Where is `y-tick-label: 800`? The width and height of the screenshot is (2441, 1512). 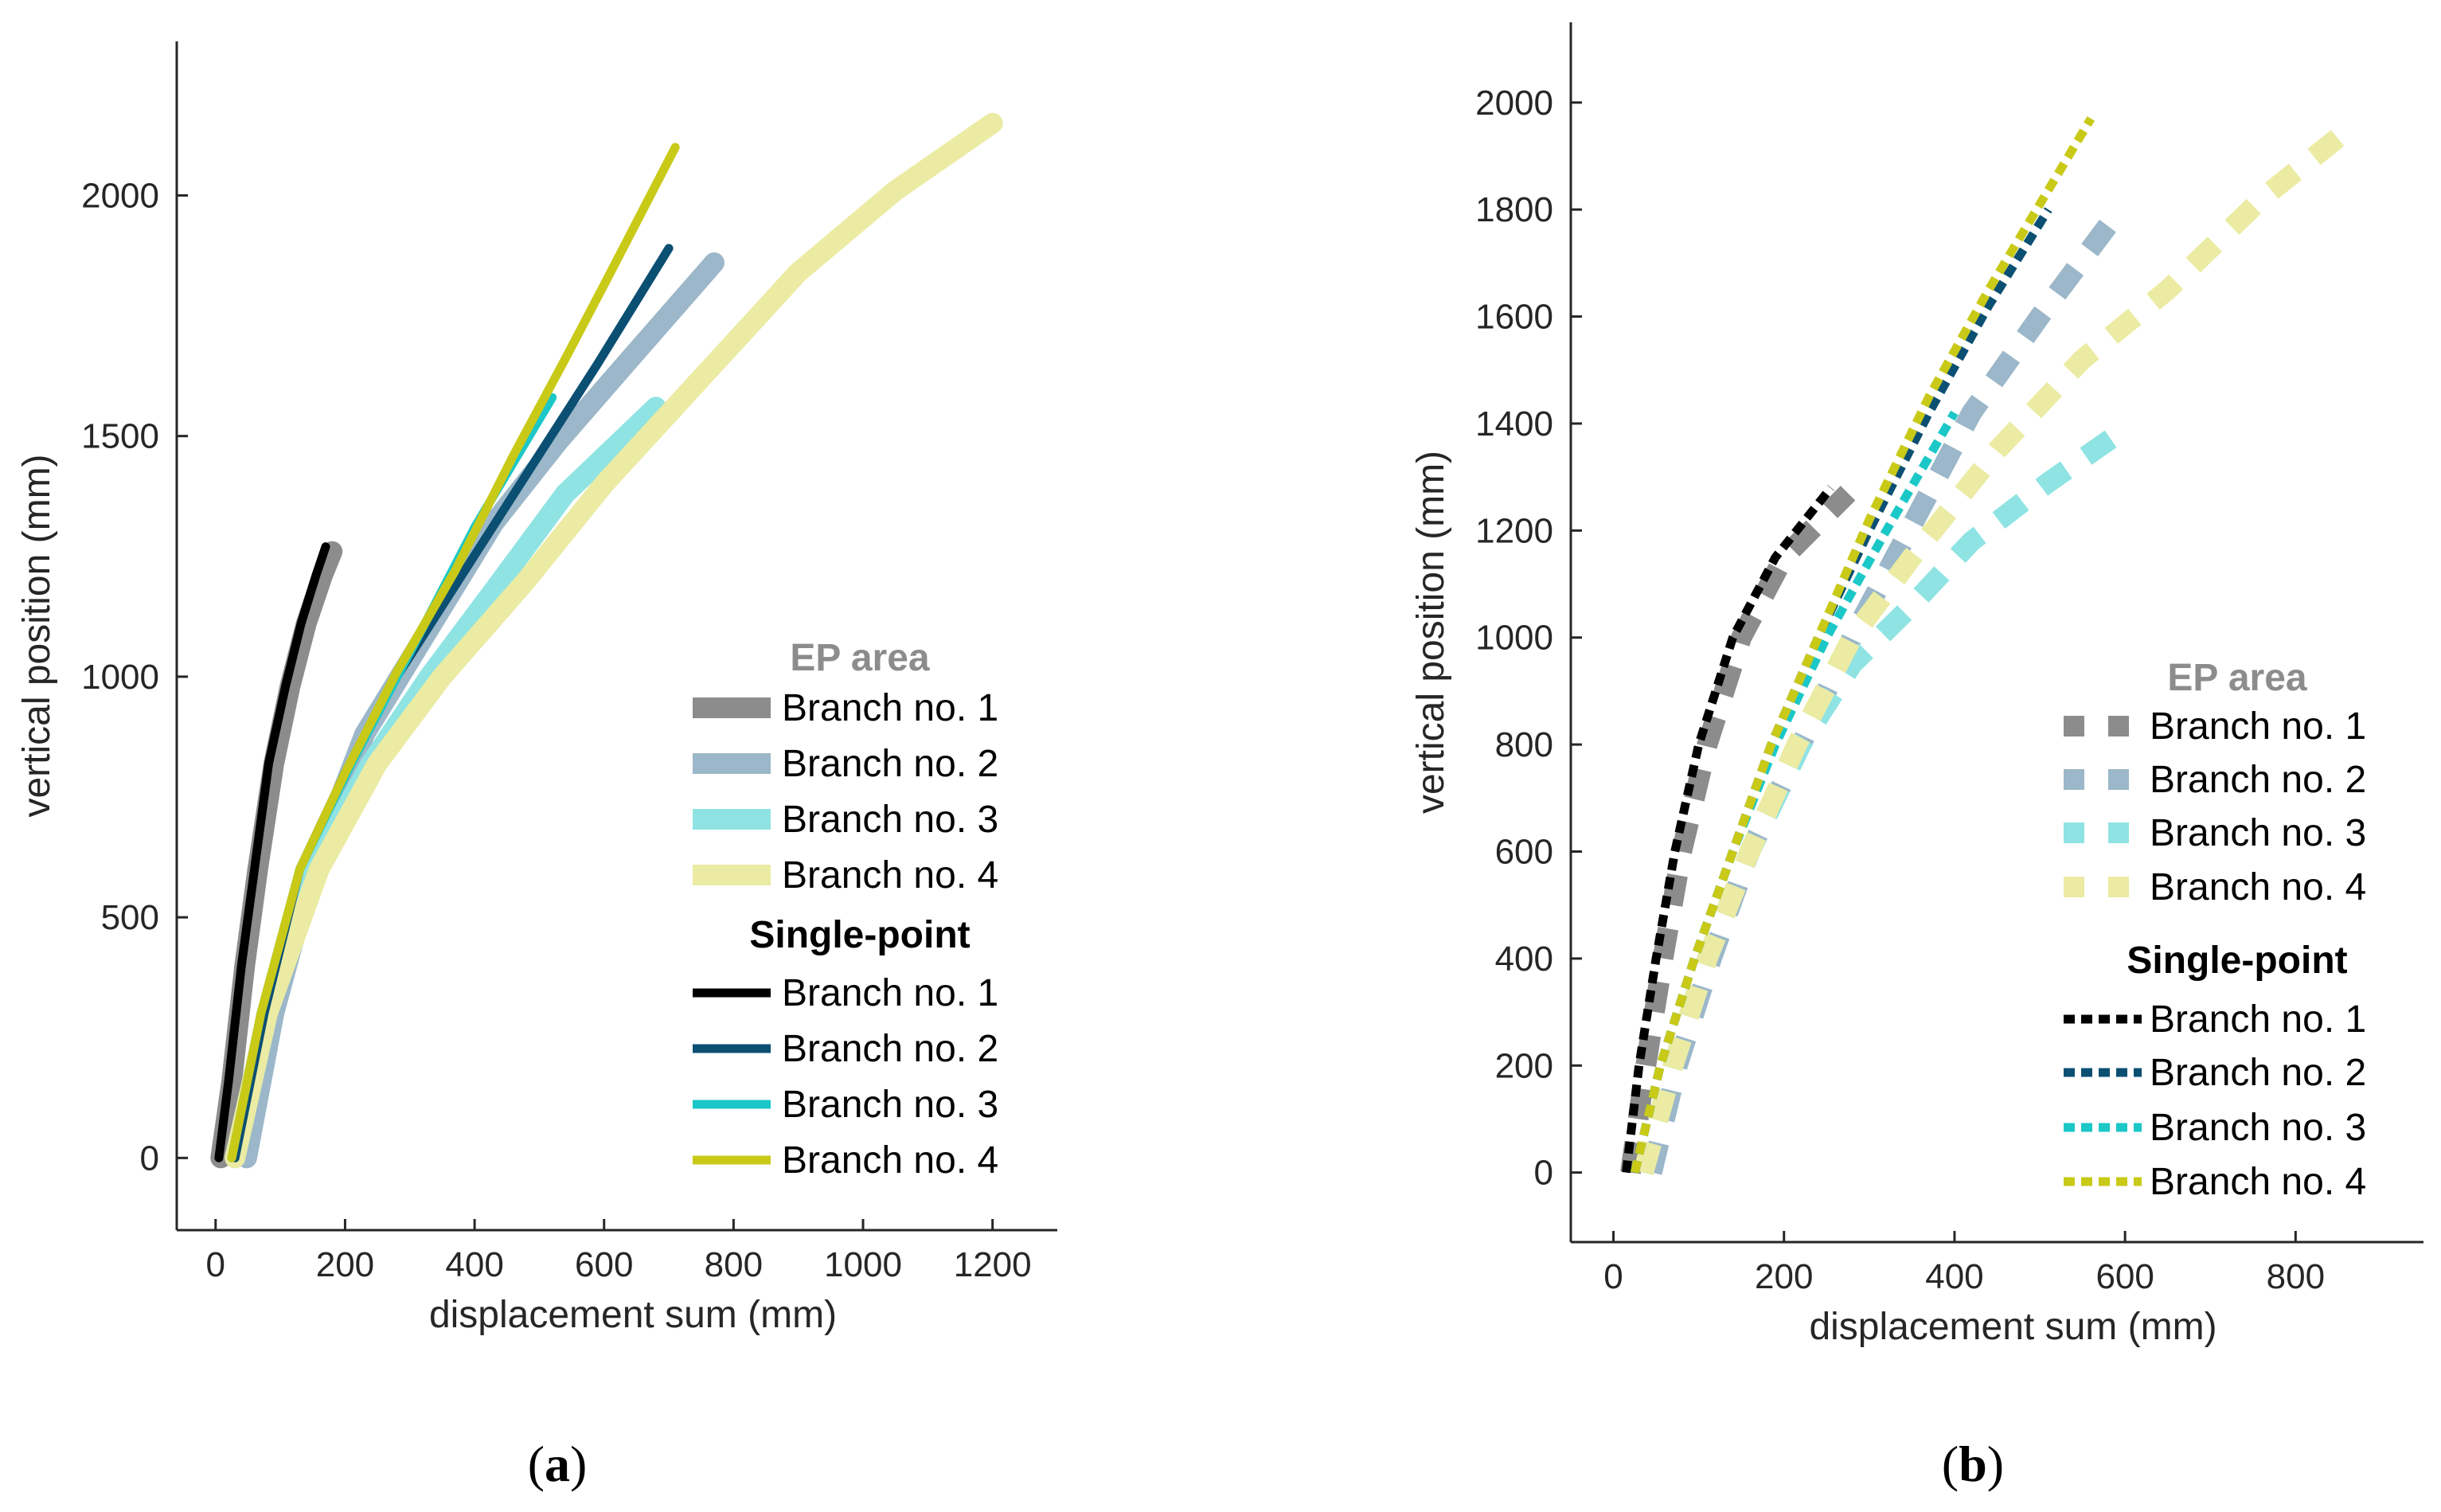
y-tick-label: 800 is located at coordinates (1524, 744).